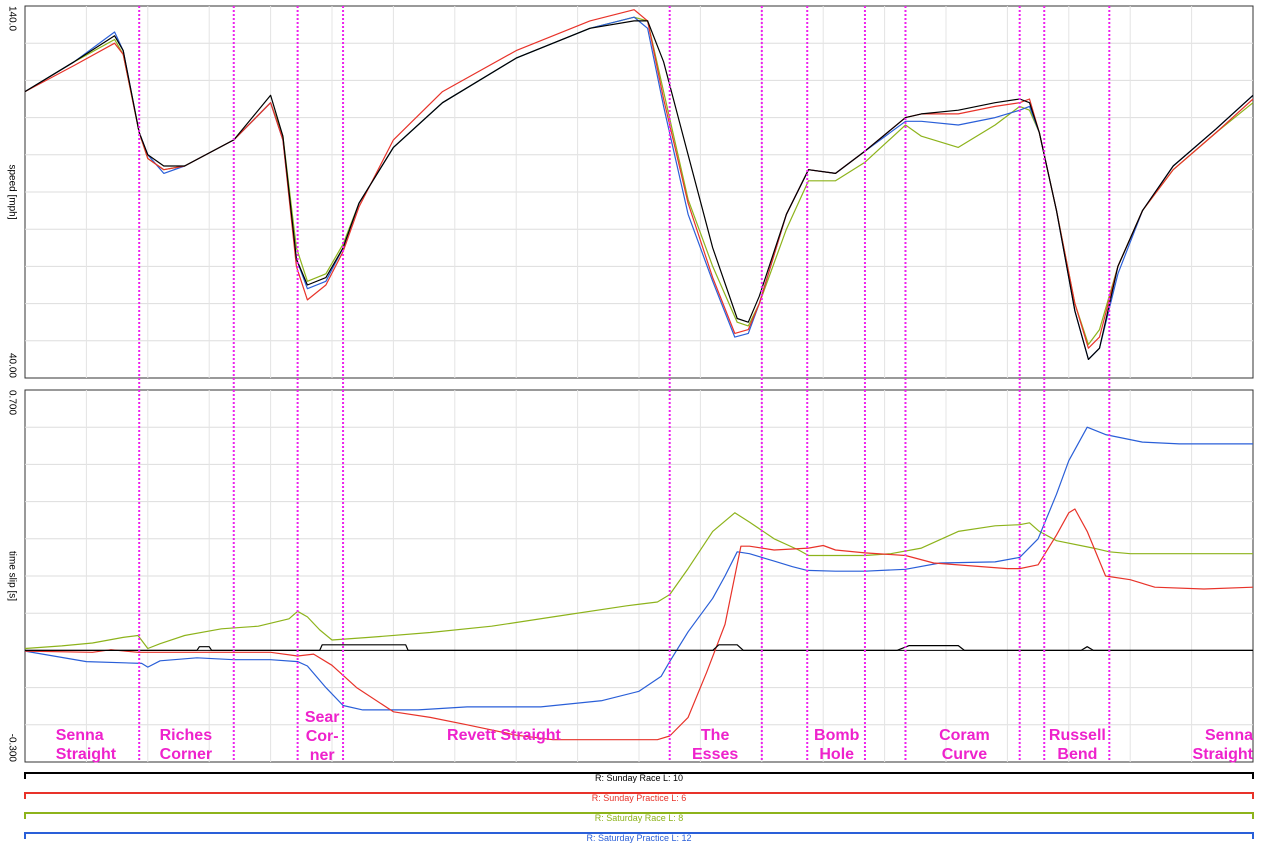 This screenshot has height=848, width=1261. I want to click on legend-item-sunday-race: R: Sunday Race L: 10, so click(639, 777).